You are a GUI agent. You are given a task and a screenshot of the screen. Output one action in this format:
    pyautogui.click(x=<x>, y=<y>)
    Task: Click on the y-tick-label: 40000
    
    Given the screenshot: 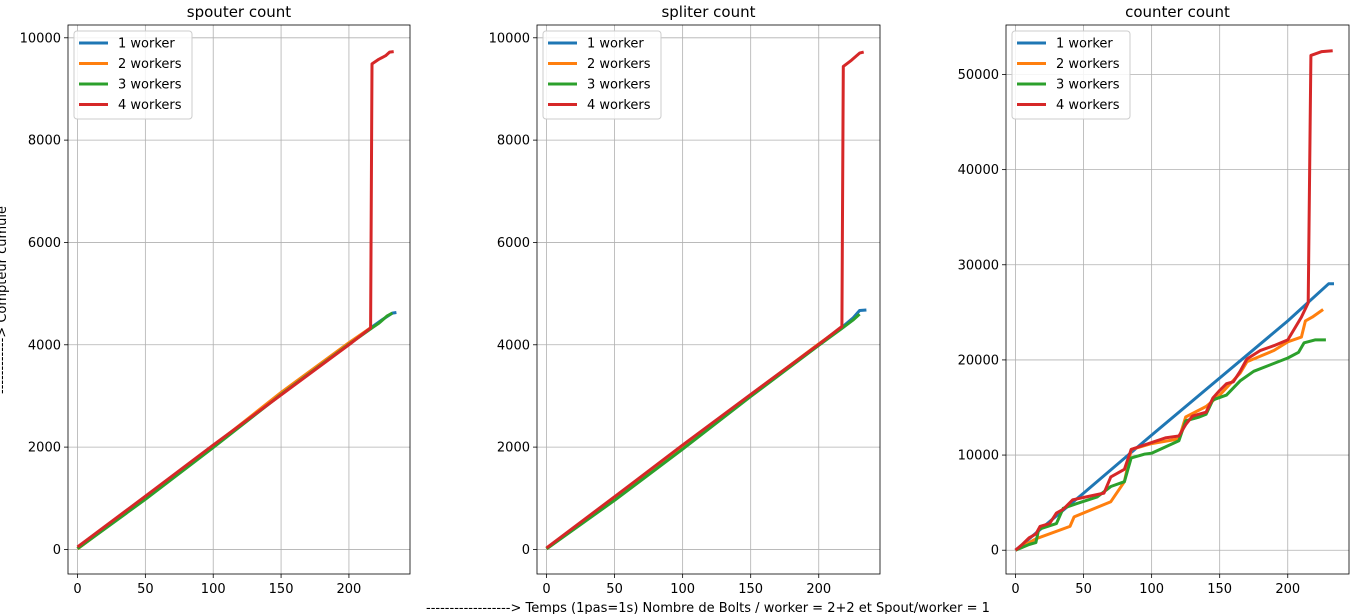 What is the action you would take?
    pyautogui.click(x=978, y=170)
    